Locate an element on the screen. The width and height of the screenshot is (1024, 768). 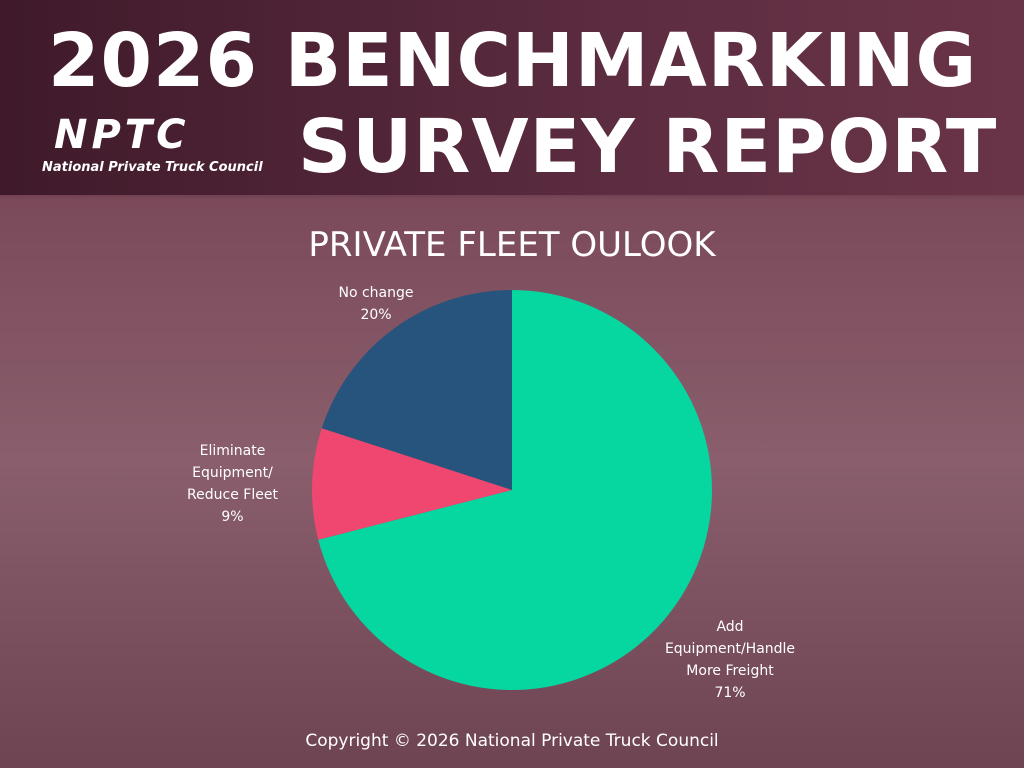
logo: NPTC National Private Truck Council is located at coordinates (154, 148).